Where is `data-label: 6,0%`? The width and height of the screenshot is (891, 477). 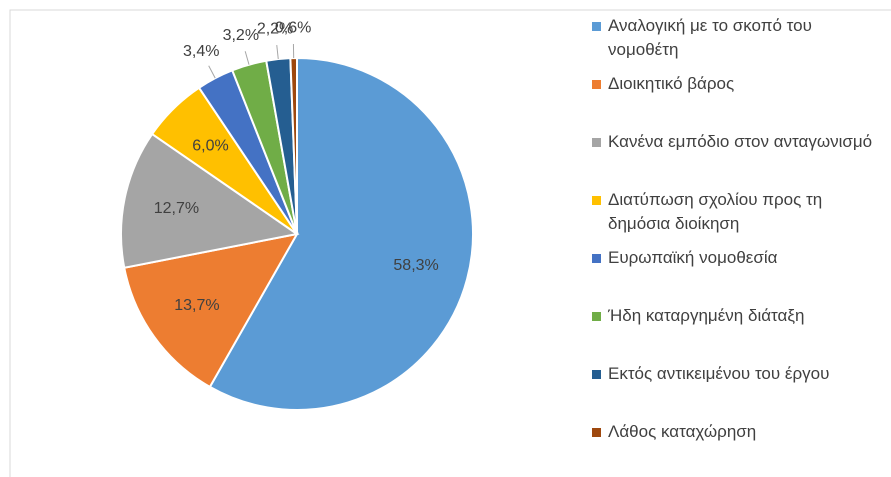
data-label: 6,0% is located at coordinates (210, 145).